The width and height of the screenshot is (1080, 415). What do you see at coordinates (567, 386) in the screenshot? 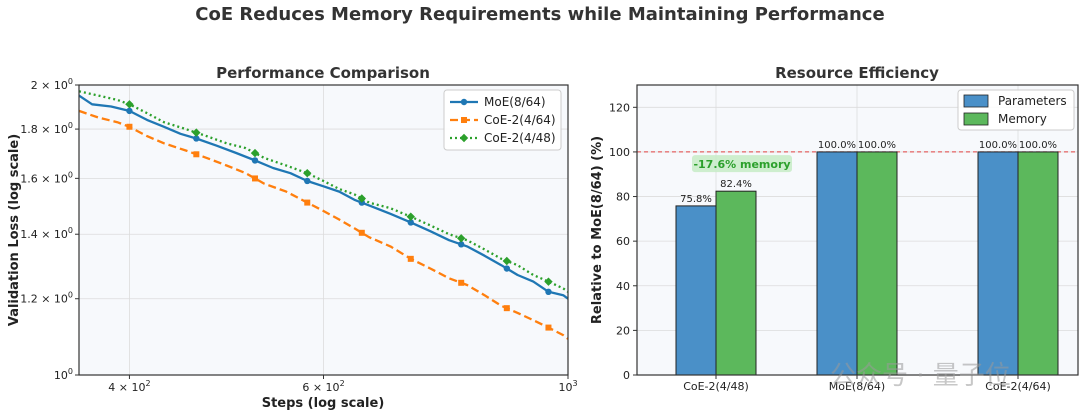
I see `left-x-tick-label: 103` at bounding box center [567, 386].